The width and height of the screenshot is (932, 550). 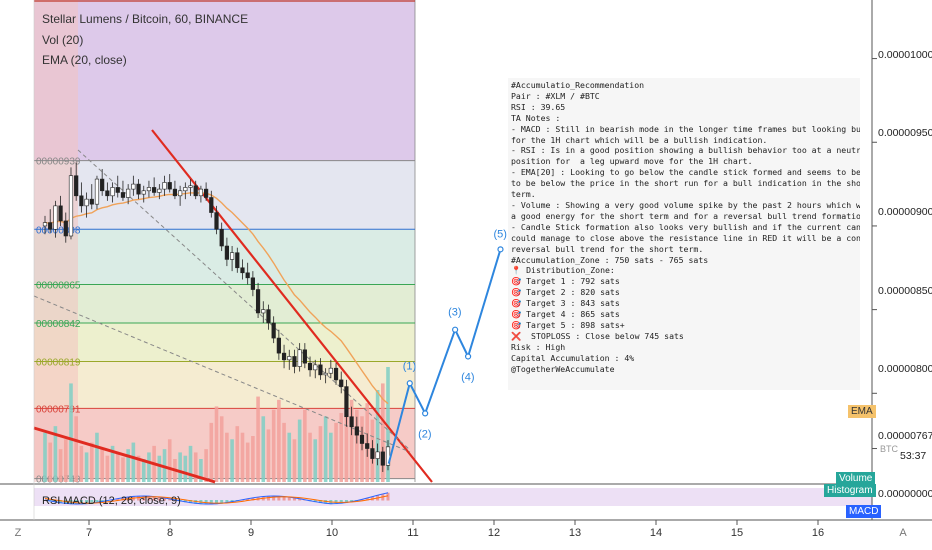 I want to click on time-label-11: 11, so click(x=413, y=533).